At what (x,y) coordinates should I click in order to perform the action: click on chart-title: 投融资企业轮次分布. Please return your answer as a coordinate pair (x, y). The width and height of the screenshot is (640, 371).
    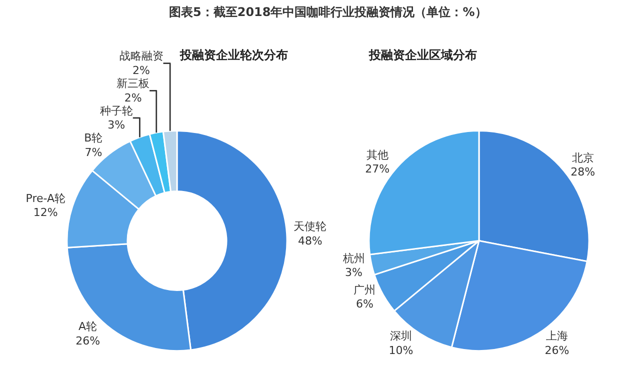
    Looking at the image, I should click on (233, 55).